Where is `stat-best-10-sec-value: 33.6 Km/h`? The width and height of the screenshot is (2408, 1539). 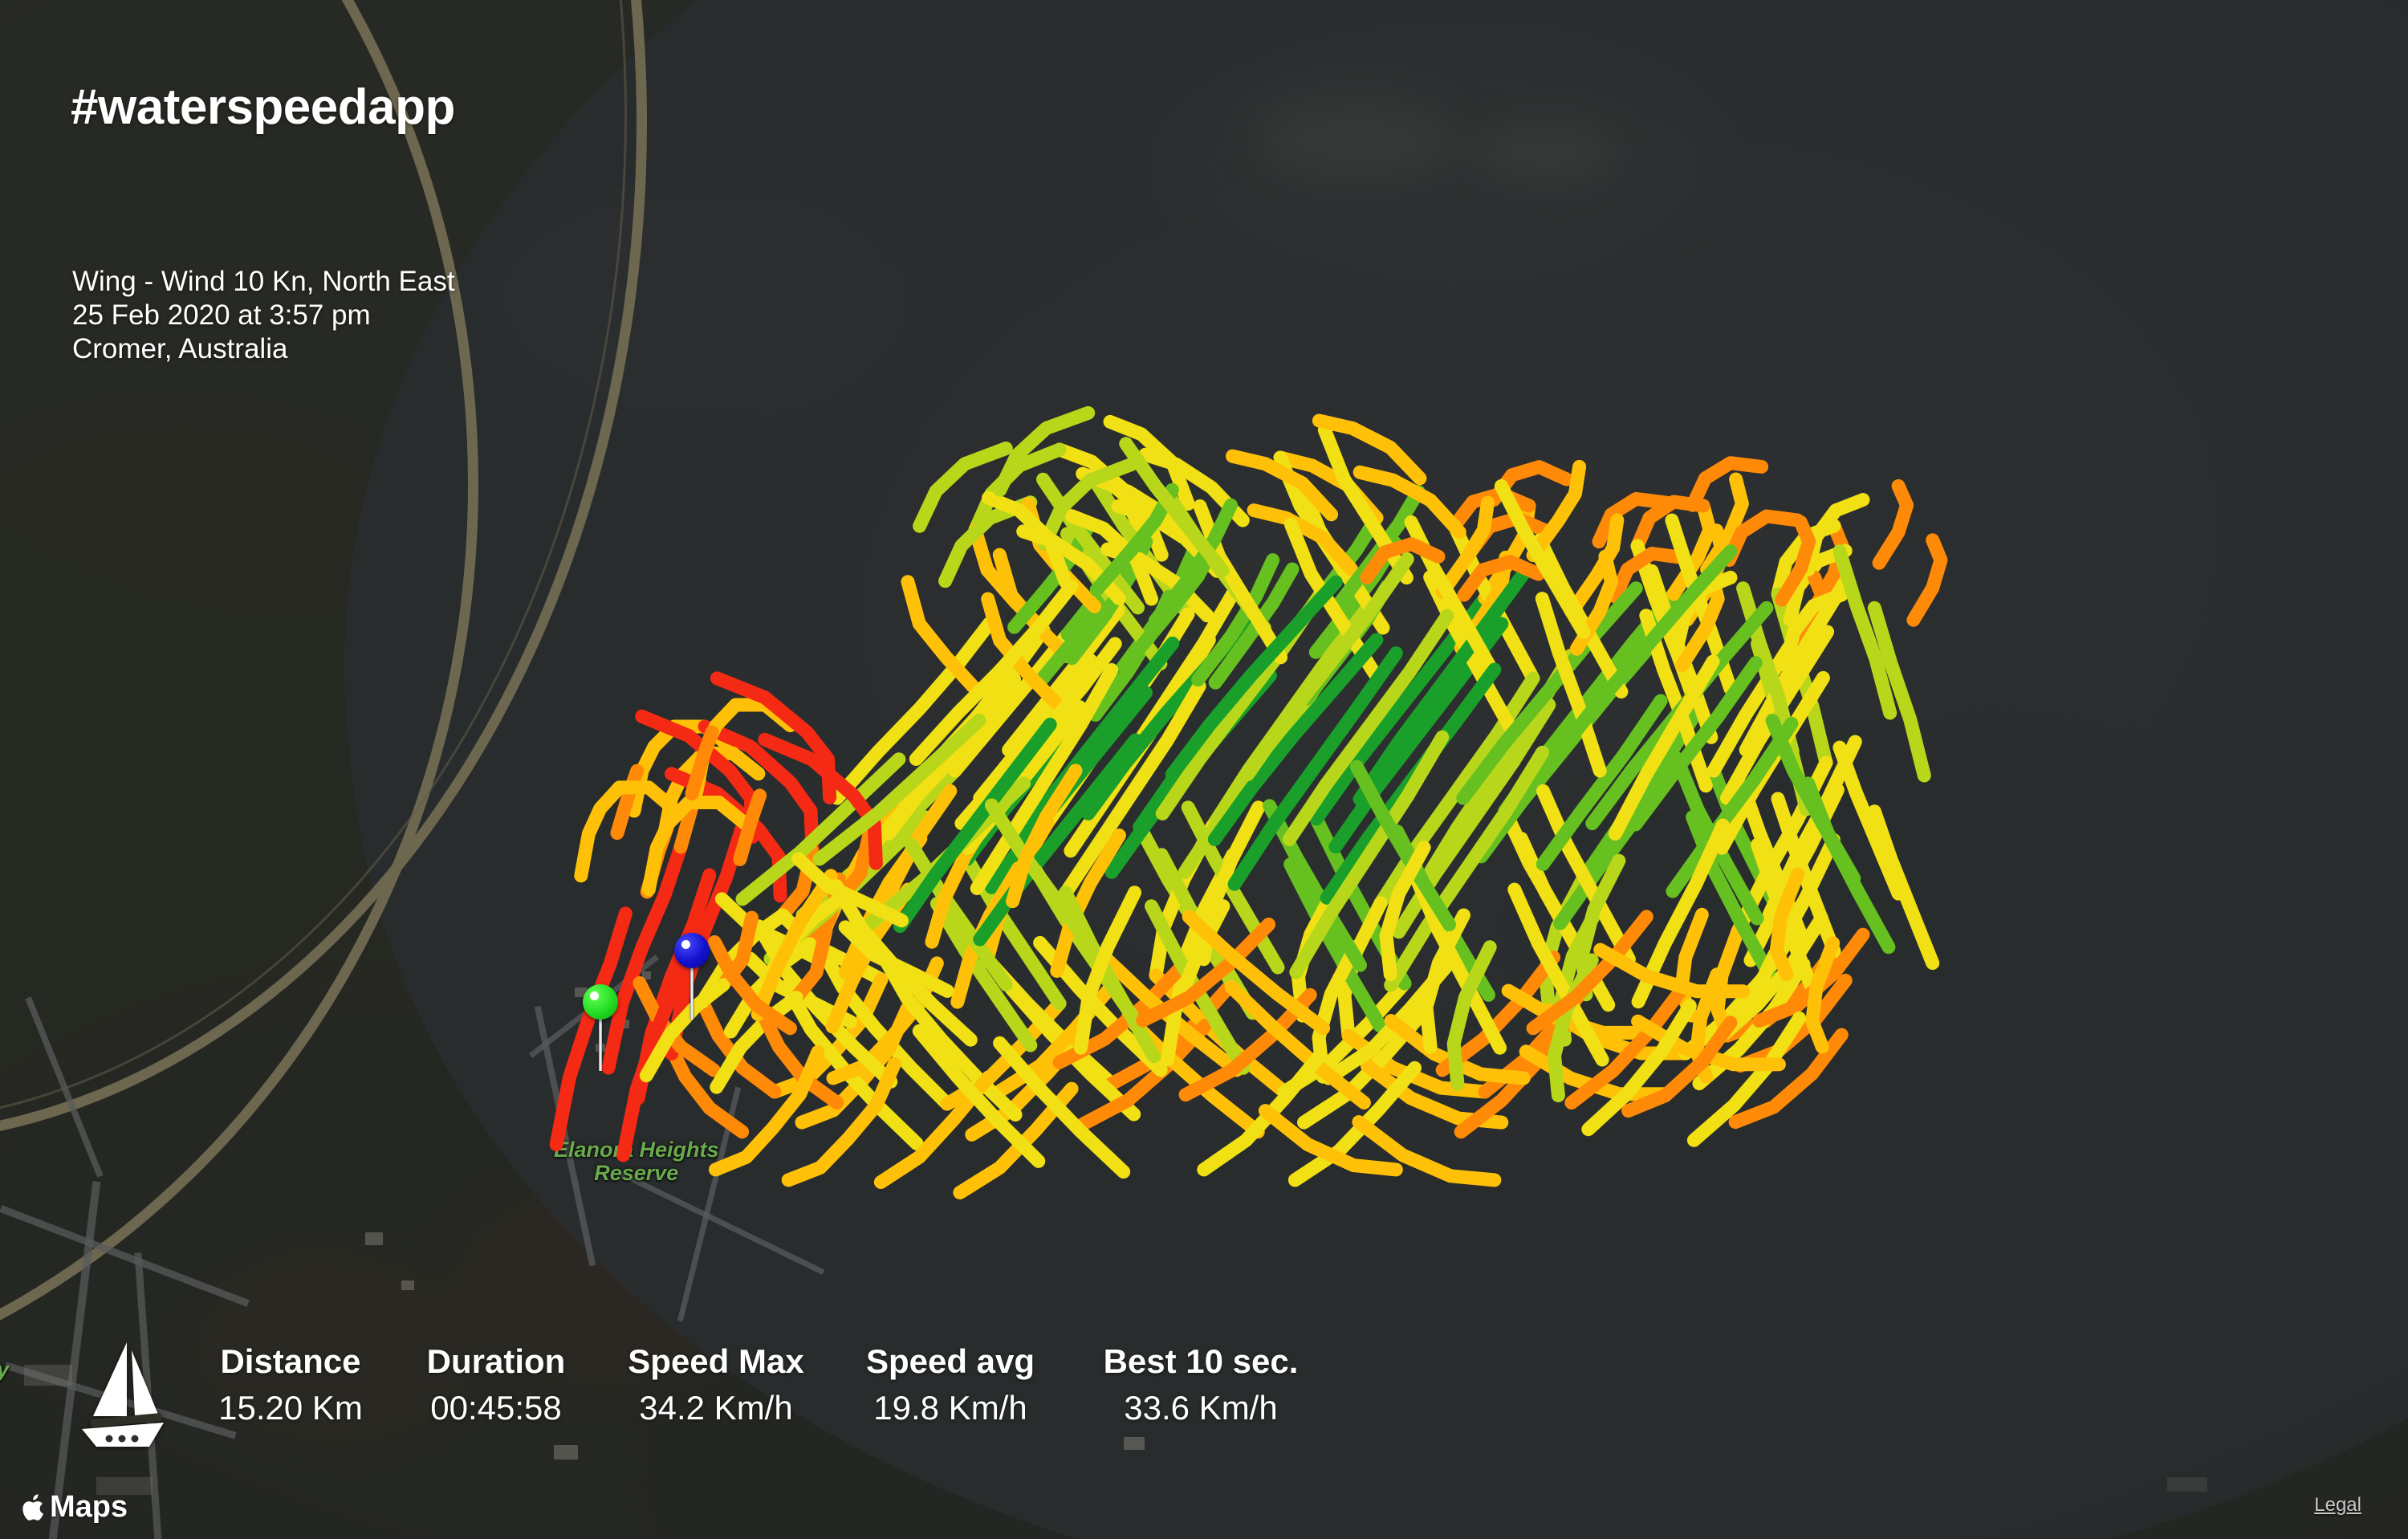 stat-best-10-sec-value: 33.6 Km/h is located at coordinates (1201, 1408).